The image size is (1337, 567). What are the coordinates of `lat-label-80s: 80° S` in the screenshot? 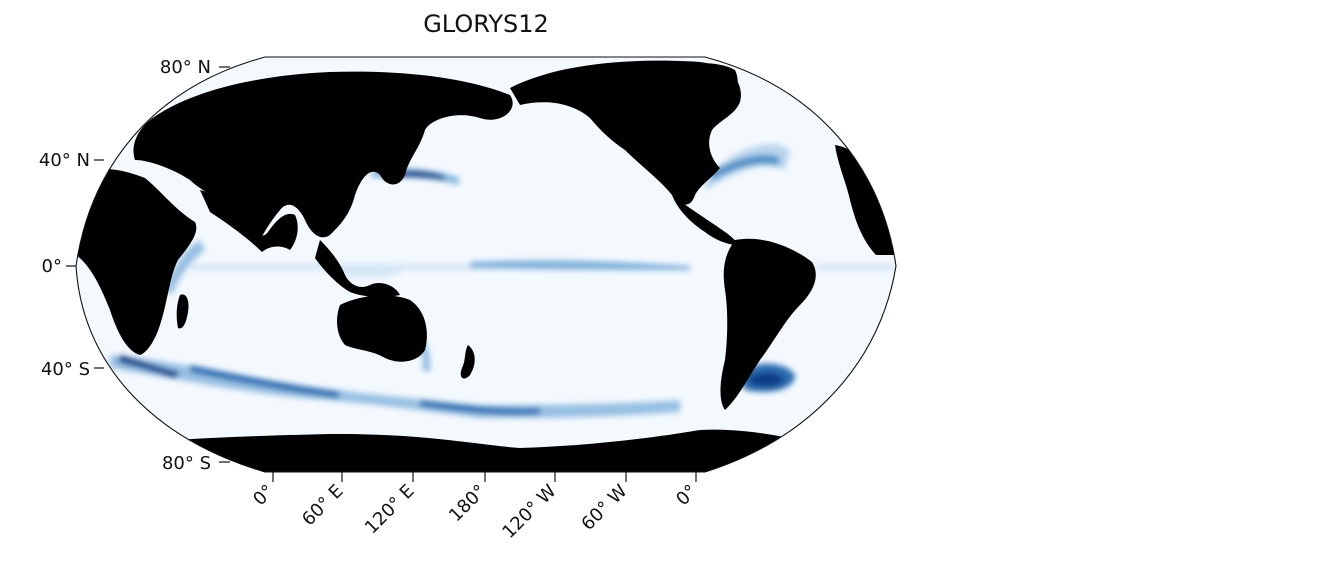 It's located at (186, 463).